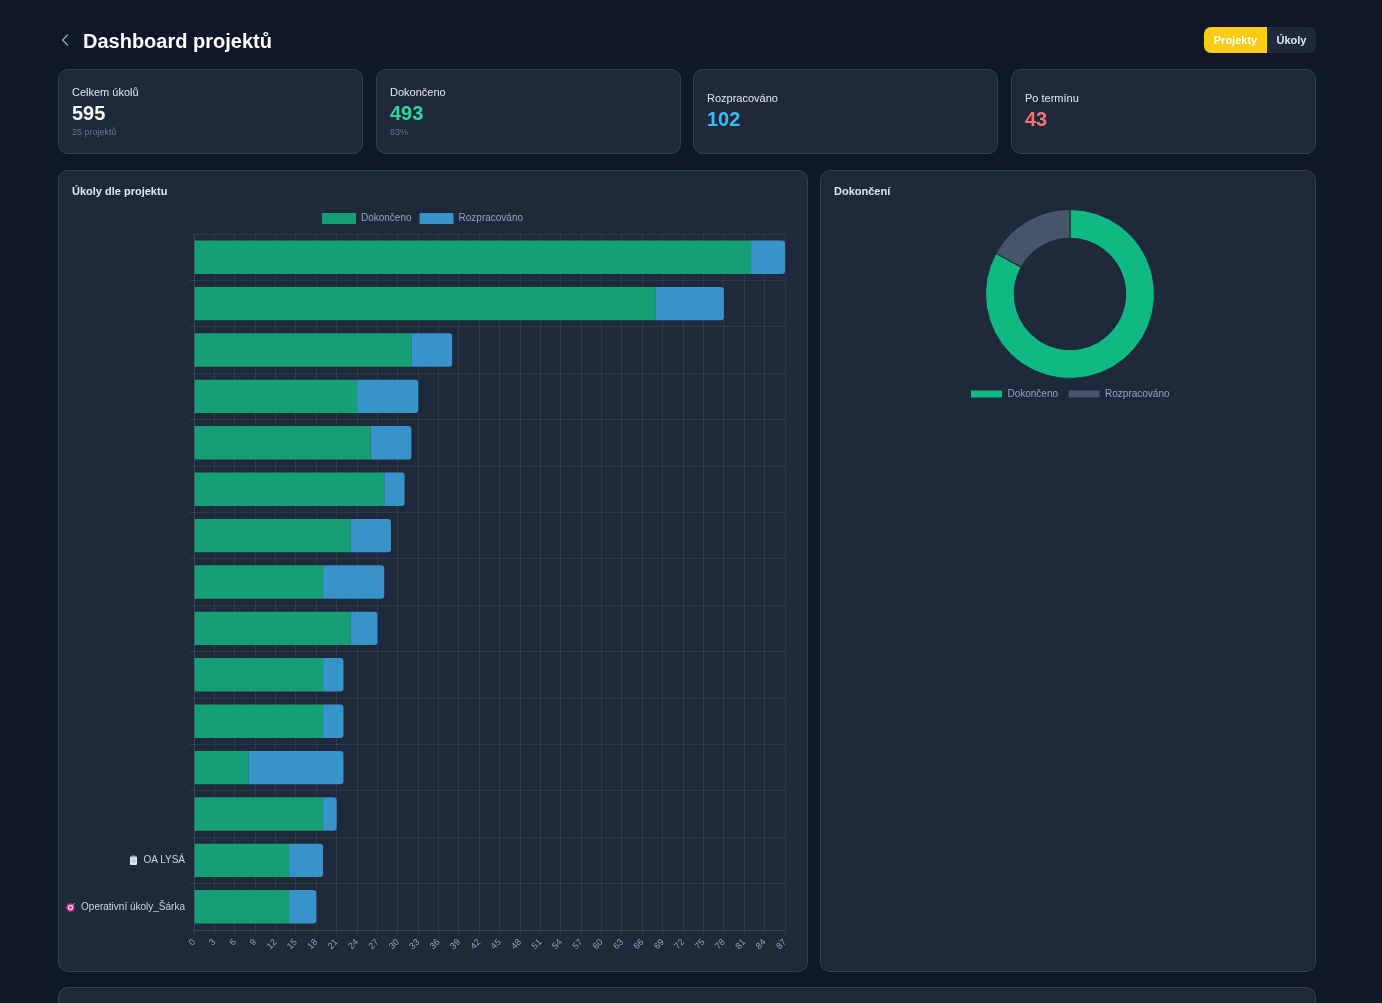 This screenshot has width=1382, height=1003. I want to click on x-tick-label: 33, so click(414, 944).